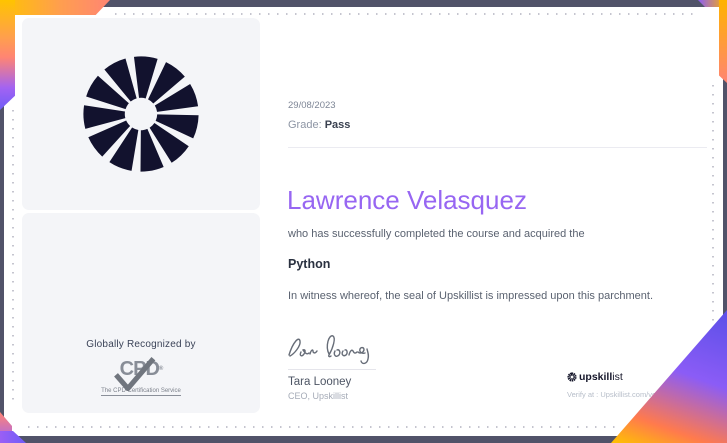 This screenshot has height=443, width=727. I want to click on dotted-border-top, so click(407, 14).